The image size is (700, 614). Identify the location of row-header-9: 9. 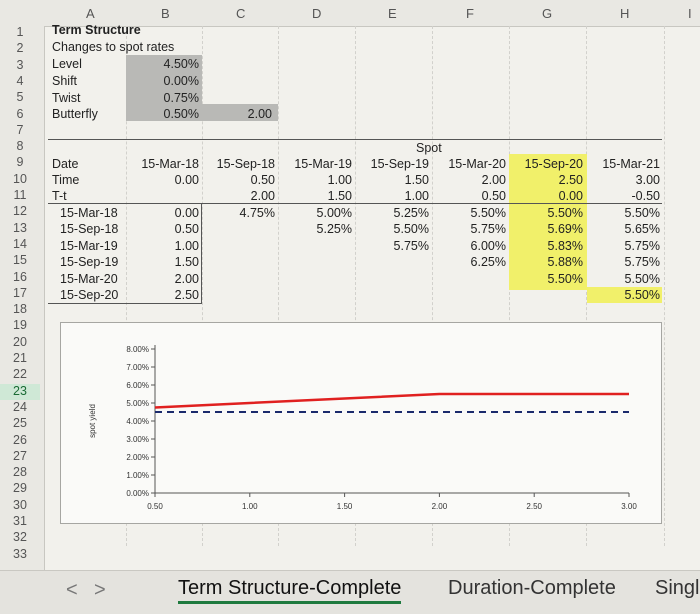
(20, 162).